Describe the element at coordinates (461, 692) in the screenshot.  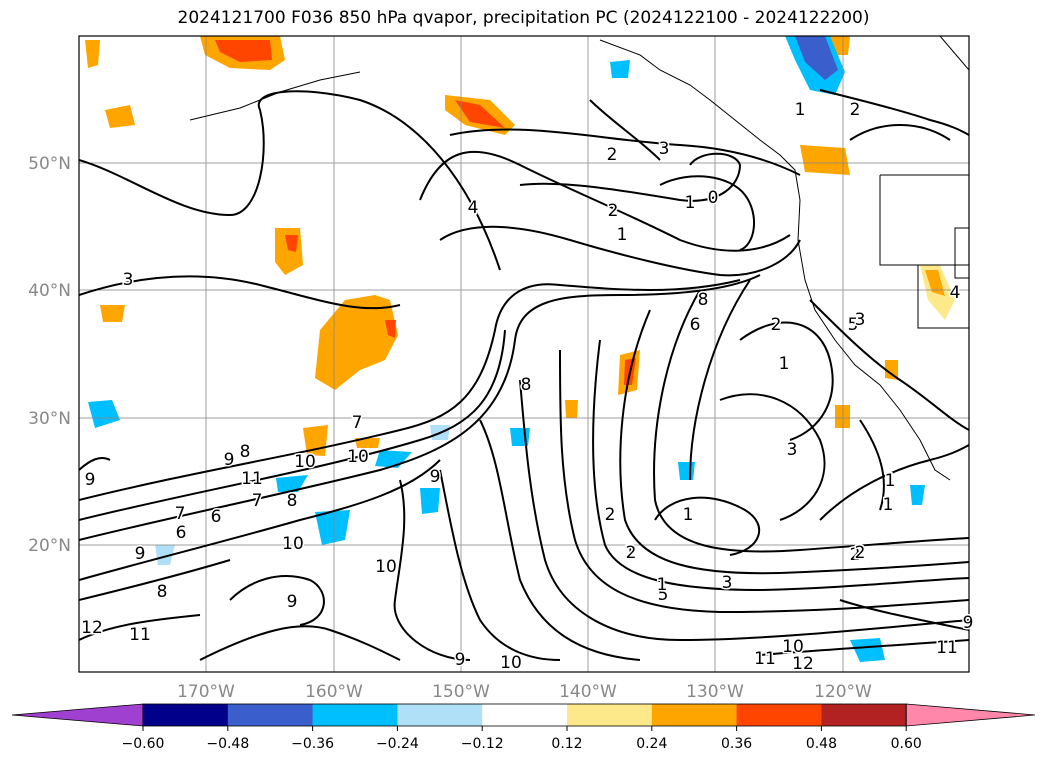
I see `lon-label-150w: 150°W` at that location.